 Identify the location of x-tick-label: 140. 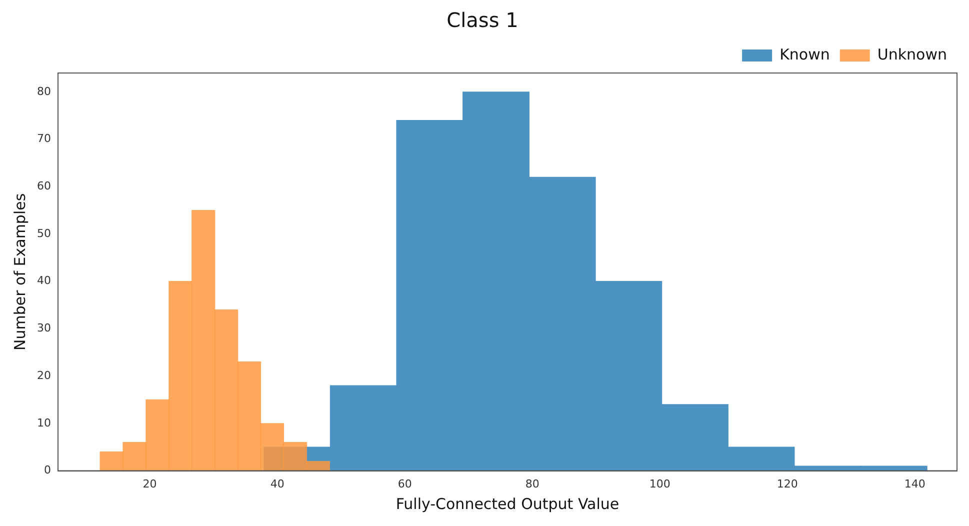
(915, 483).